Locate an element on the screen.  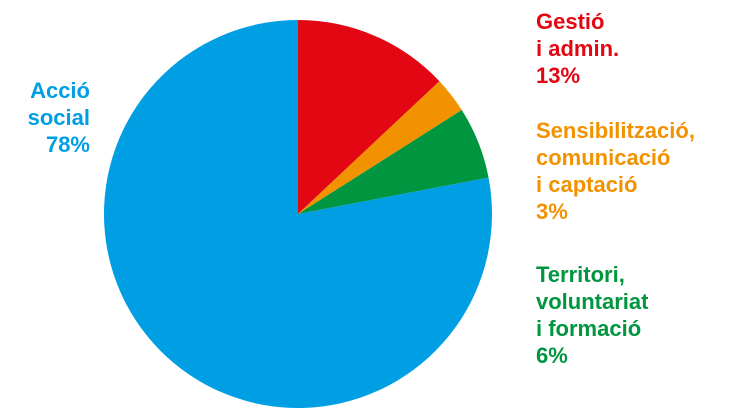
slice-label-line: Sensibilització, is located at coordinates (615, 130).